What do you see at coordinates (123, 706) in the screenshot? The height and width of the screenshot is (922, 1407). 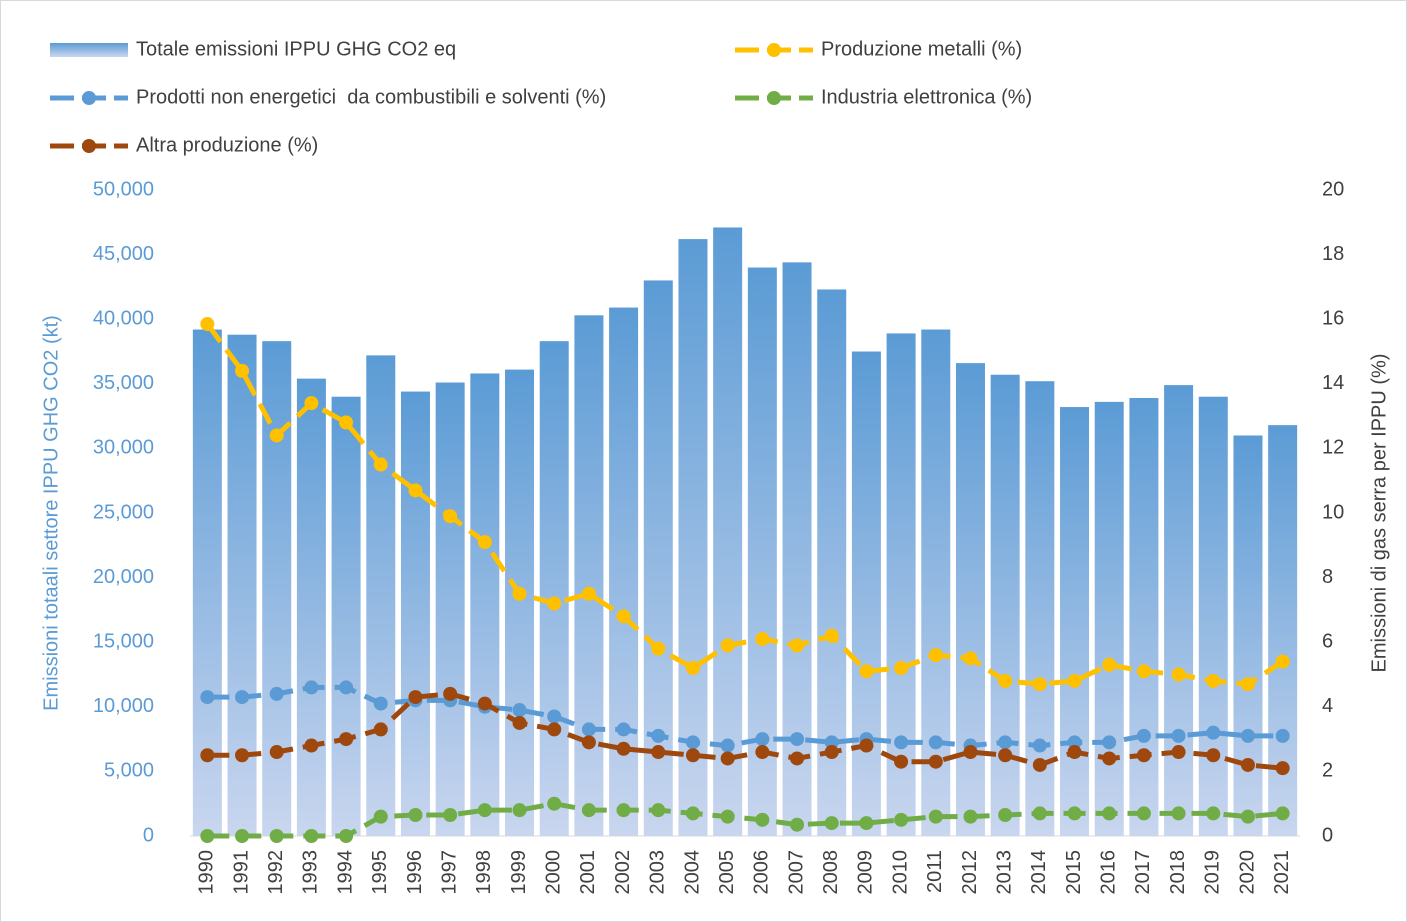 I see `y-tick-label: 10,000` at bounding box center [123, 706].